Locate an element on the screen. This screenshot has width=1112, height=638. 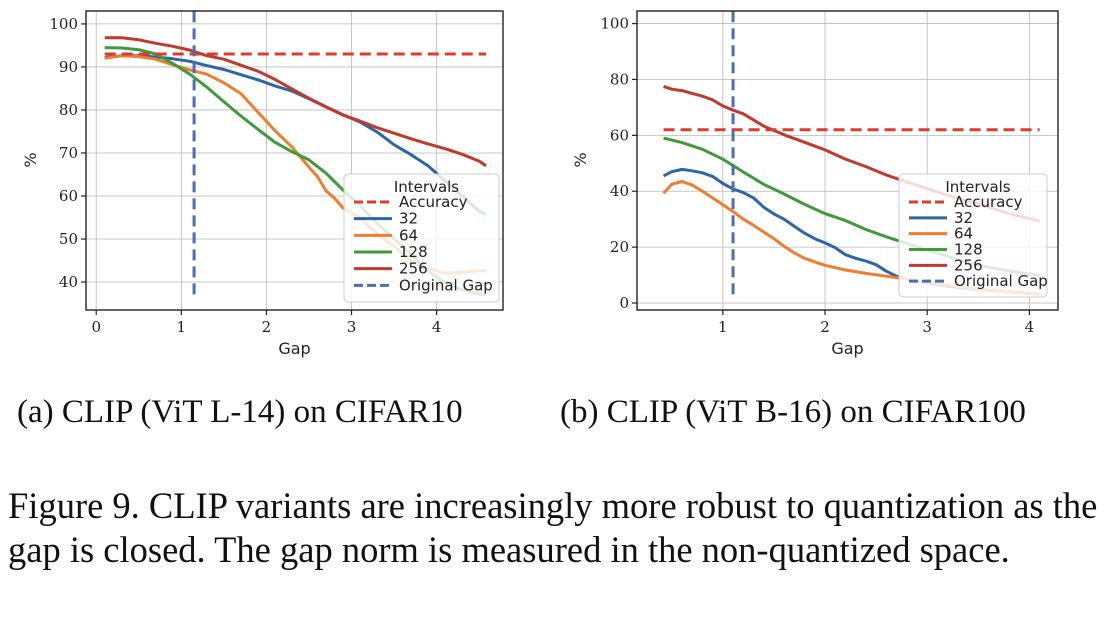
y-tick-label: 70 is located at coordinates (68, 153).